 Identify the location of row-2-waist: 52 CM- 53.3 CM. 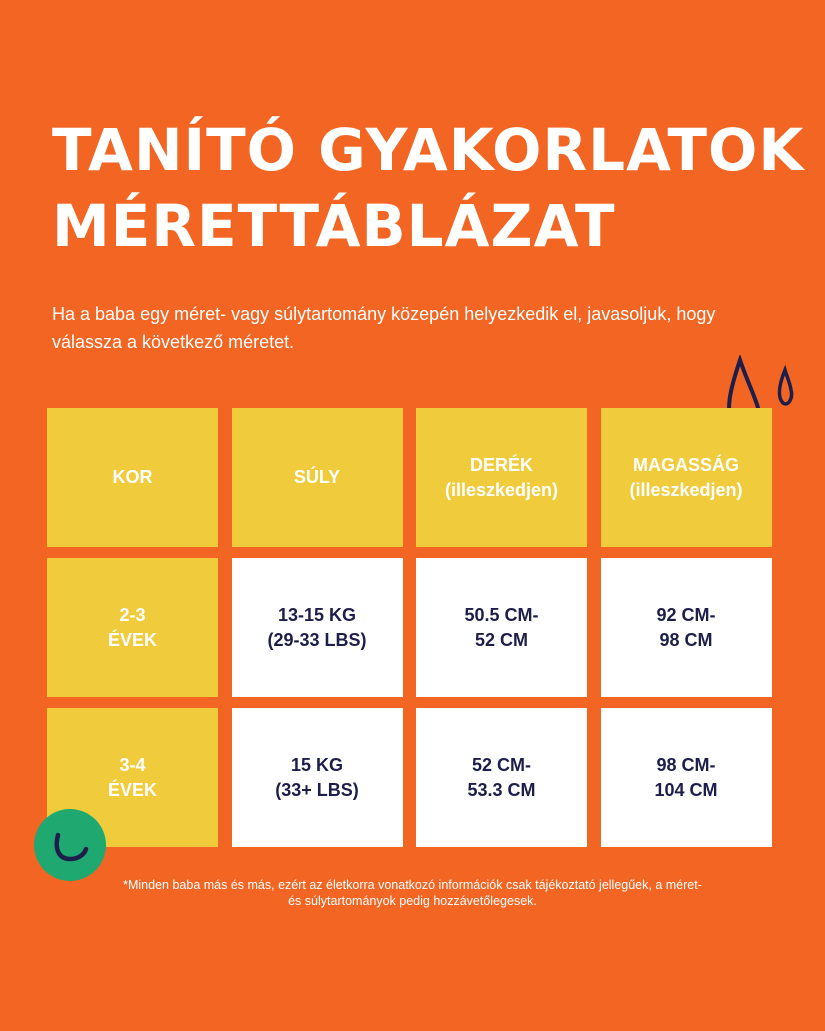
(501, 777).